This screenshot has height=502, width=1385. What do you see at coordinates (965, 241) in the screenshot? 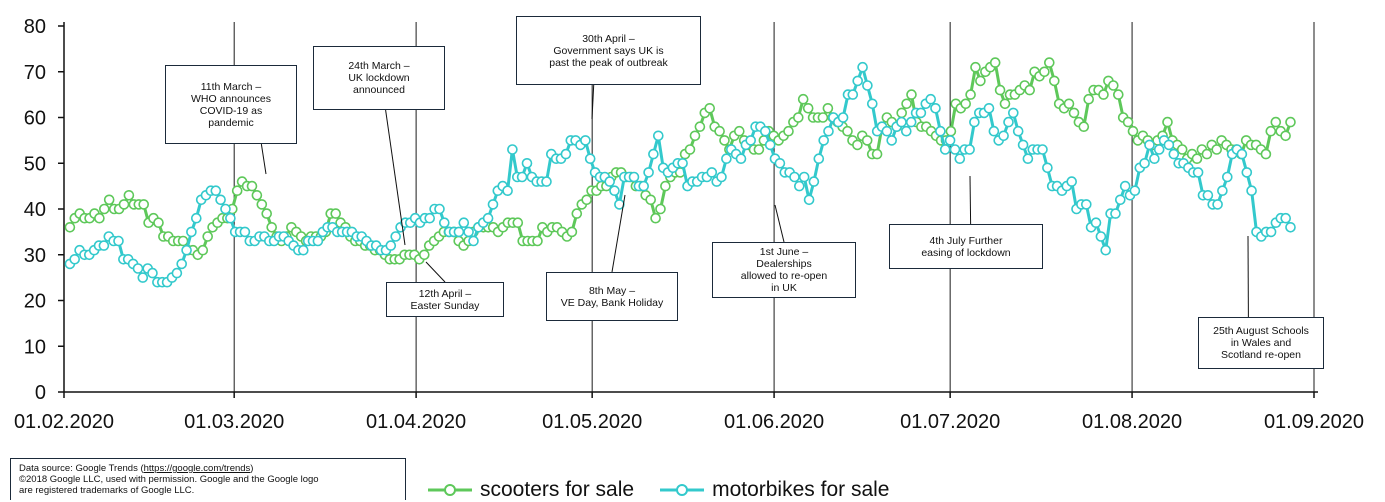
I see `annotation-line: 4th July Further` at bounding box center [965, 241].